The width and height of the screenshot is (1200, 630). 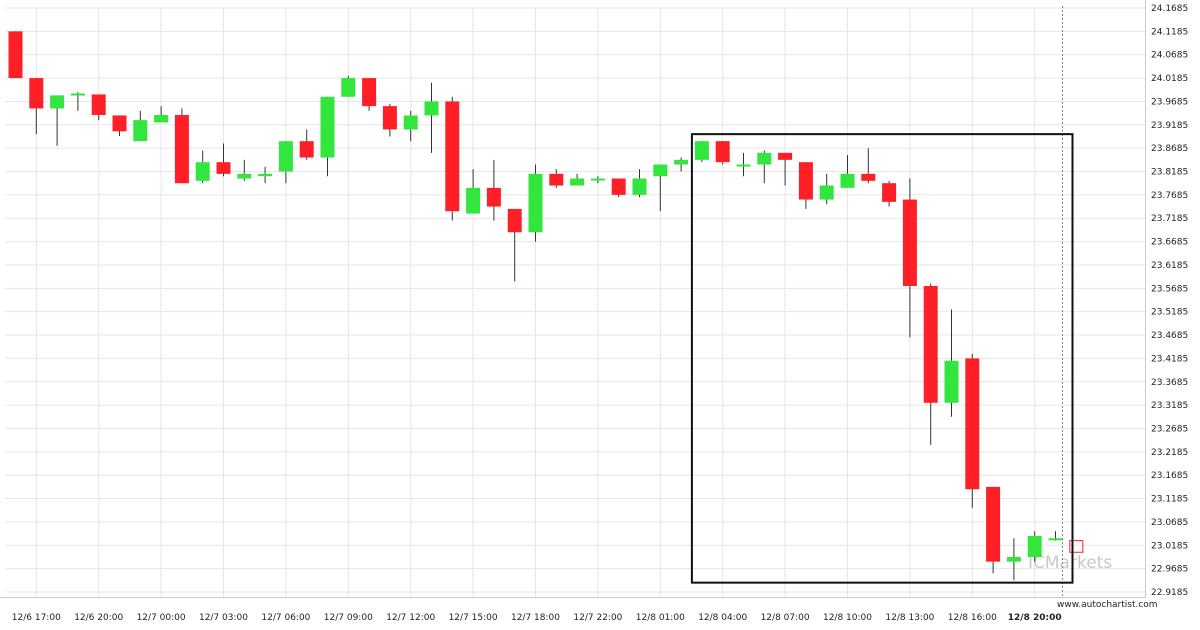 I want to click on x-tick-label: 12/7 12:00, so click(x=410, y=618).